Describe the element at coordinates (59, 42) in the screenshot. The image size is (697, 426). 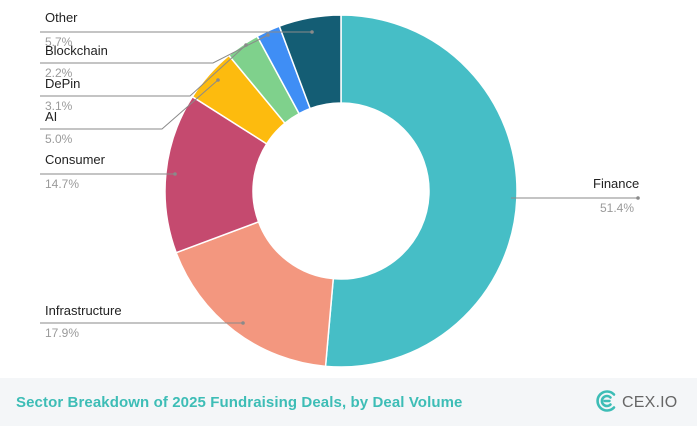
I see `value-other: 5.7%` at that location.